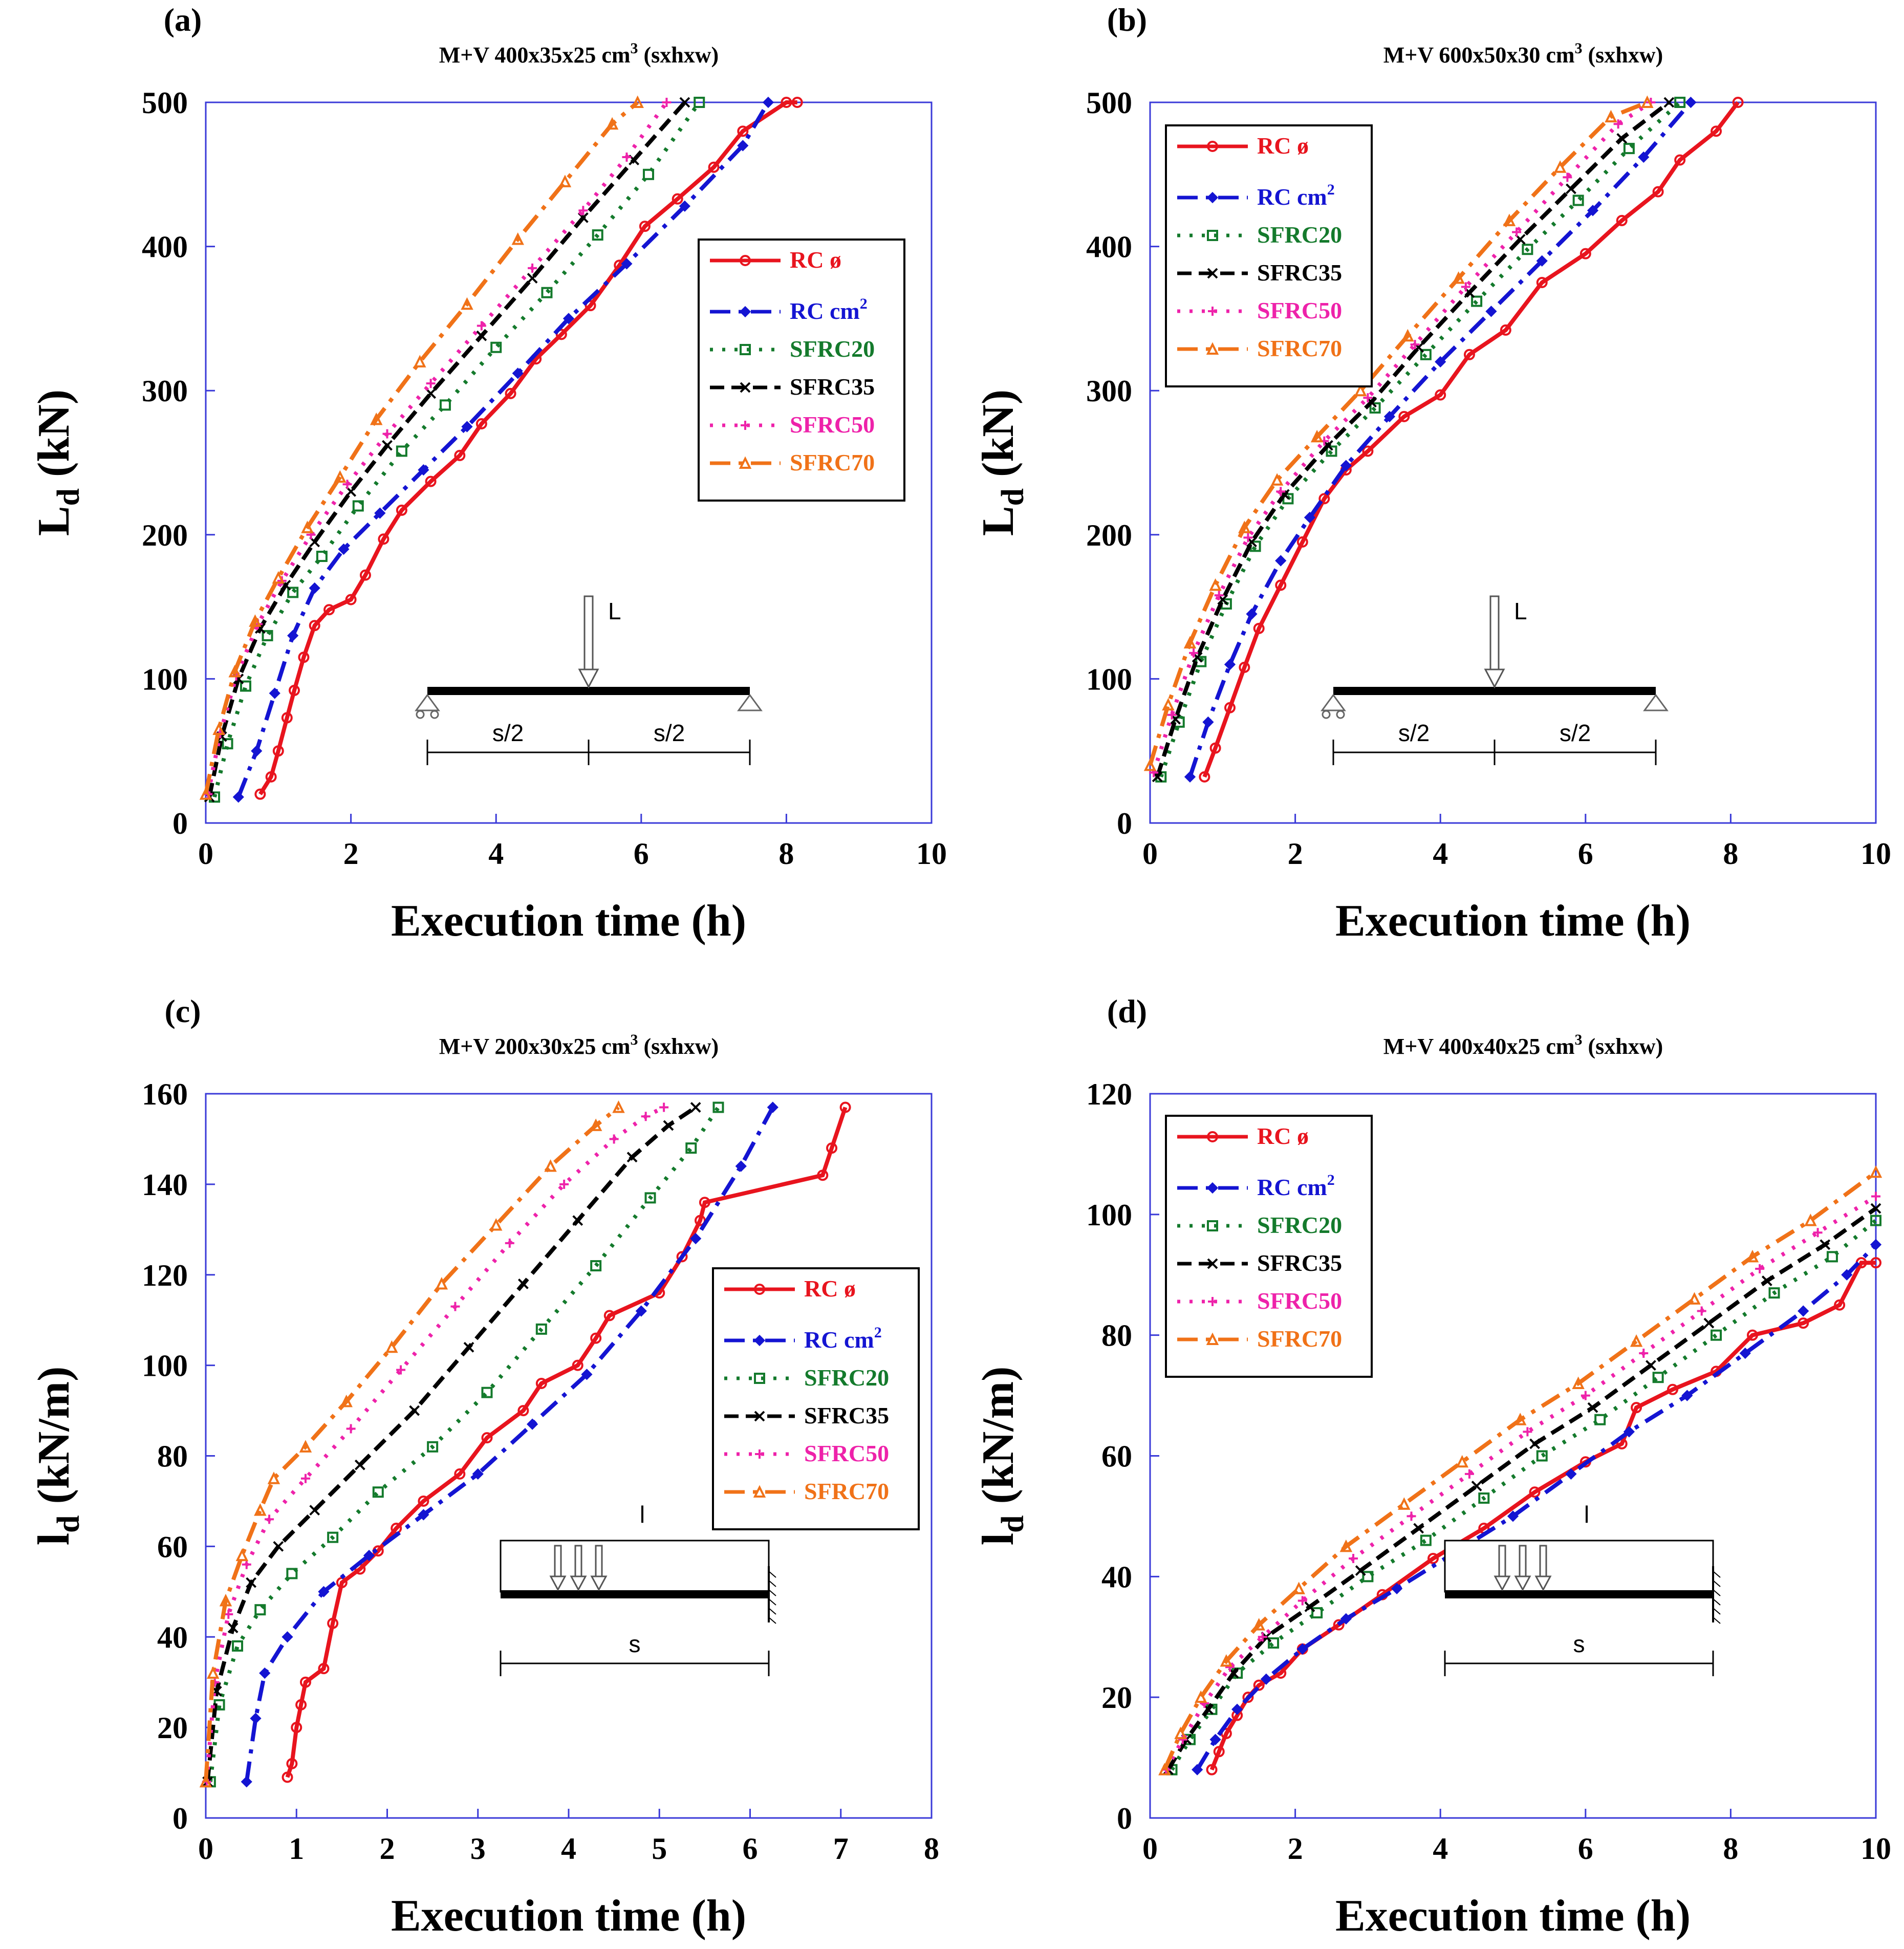 The height and width of the screenshot is (1949, 1904). What do you see at coordinates (1299, 1301) in the screenshot?
I see `legend-label: SFRC50` at bounding box center [1299, 1301].